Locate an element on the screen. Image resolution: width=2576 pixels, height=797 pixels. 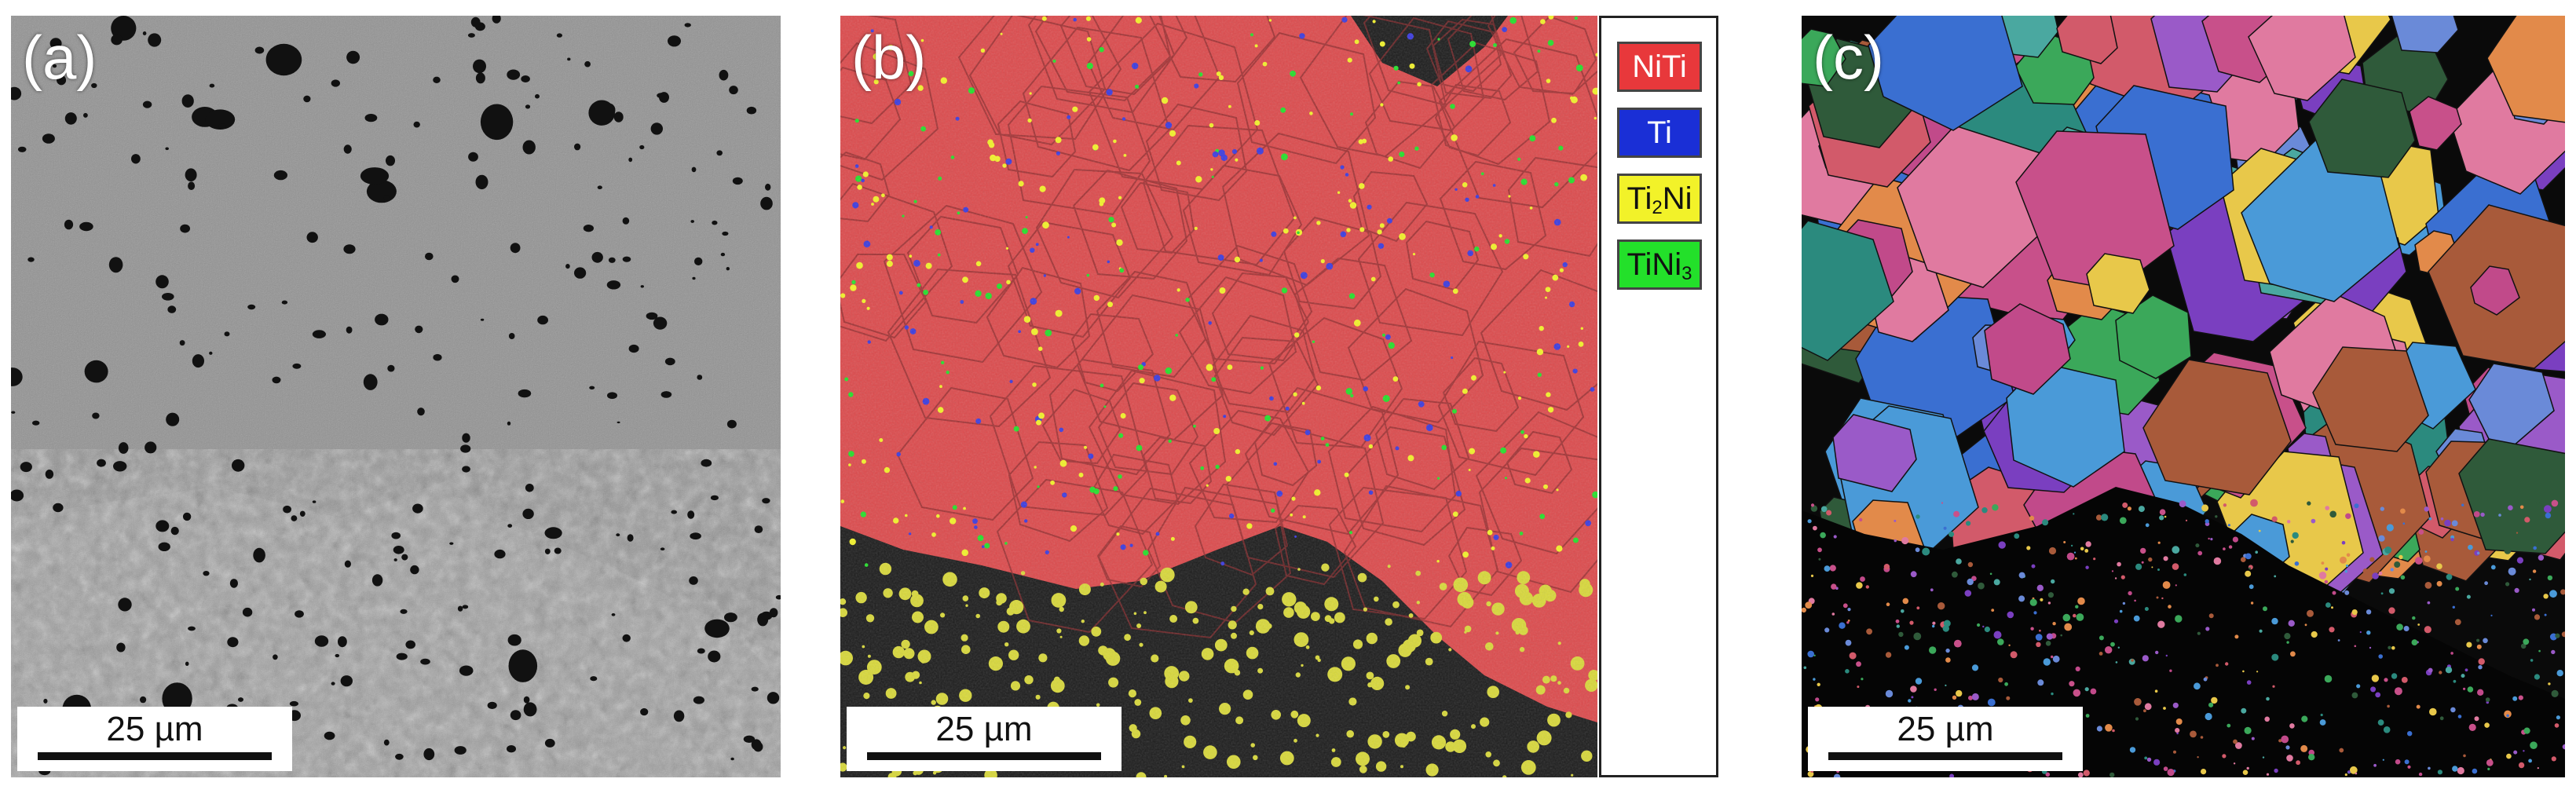
scale-bar-c: 25 µm is located at coordinates (1946, 739).